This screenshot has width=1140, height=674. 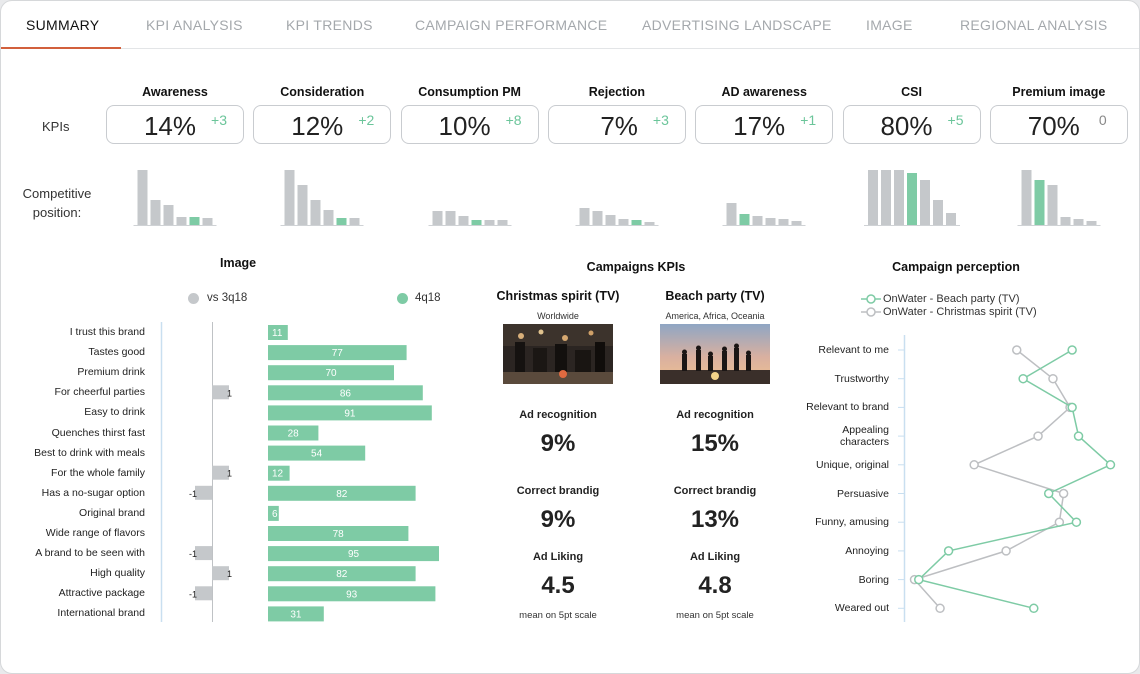 I want to click on campaigns-kpis-title: Campaigns KPIs, so click(x=636, y=267).